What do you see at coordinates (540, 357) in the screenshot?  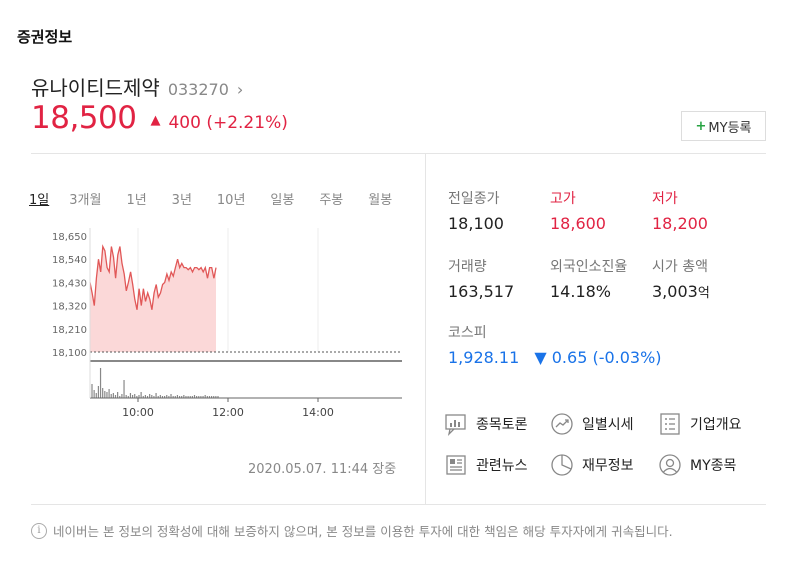 I see `down-arrow-icon: ▼` at bounding box center [540, 357].